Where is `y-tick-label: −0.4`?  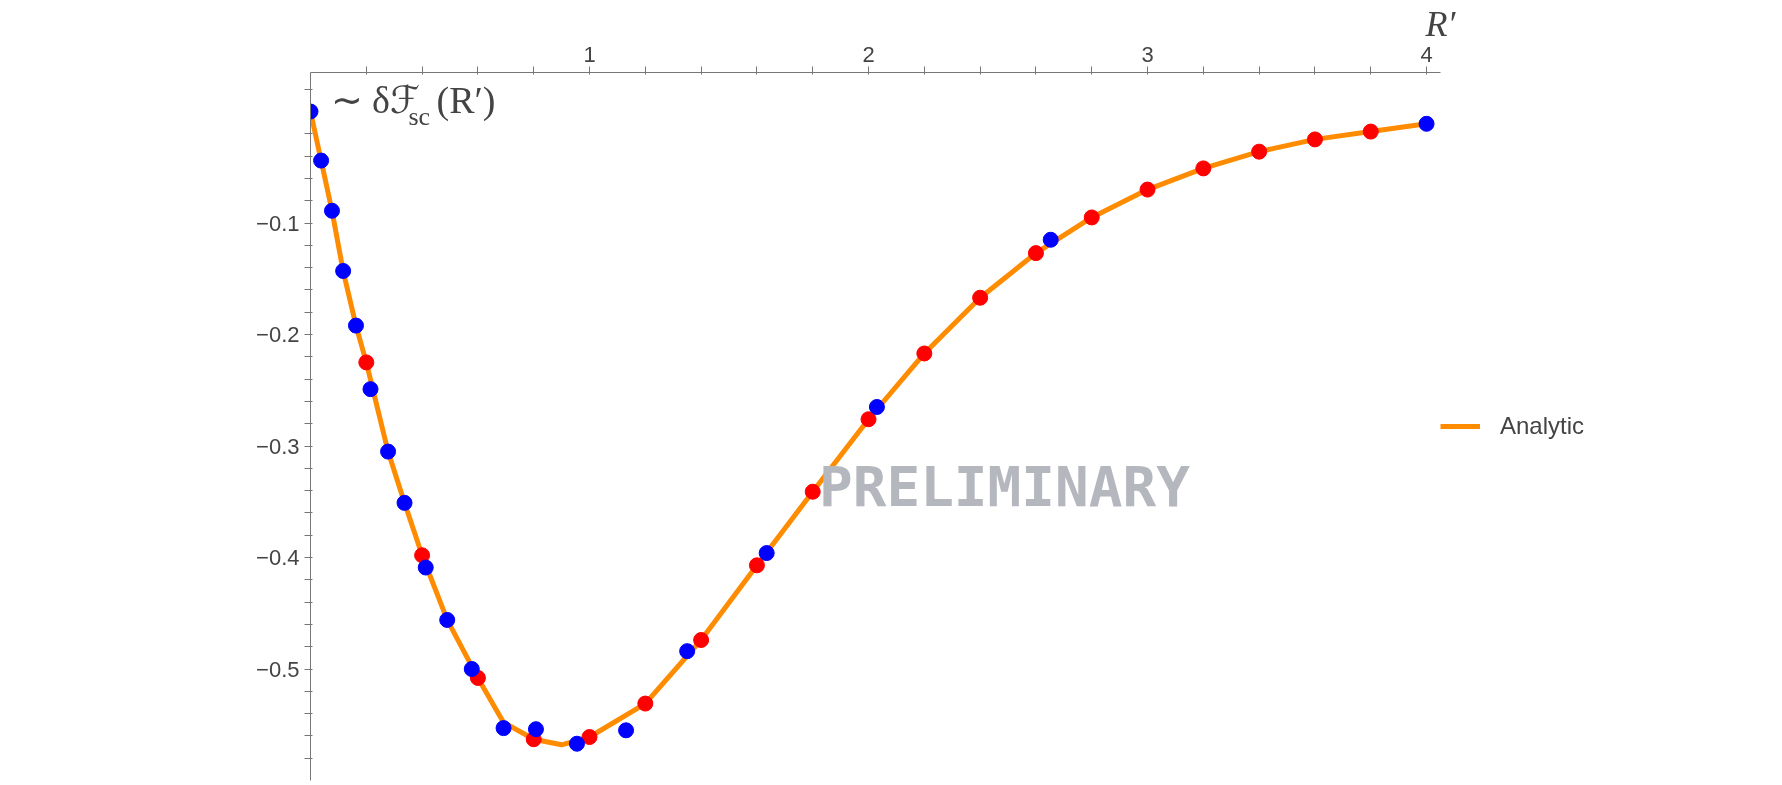
y-tick-label: −0.4 is located at coordinates (278, 558).